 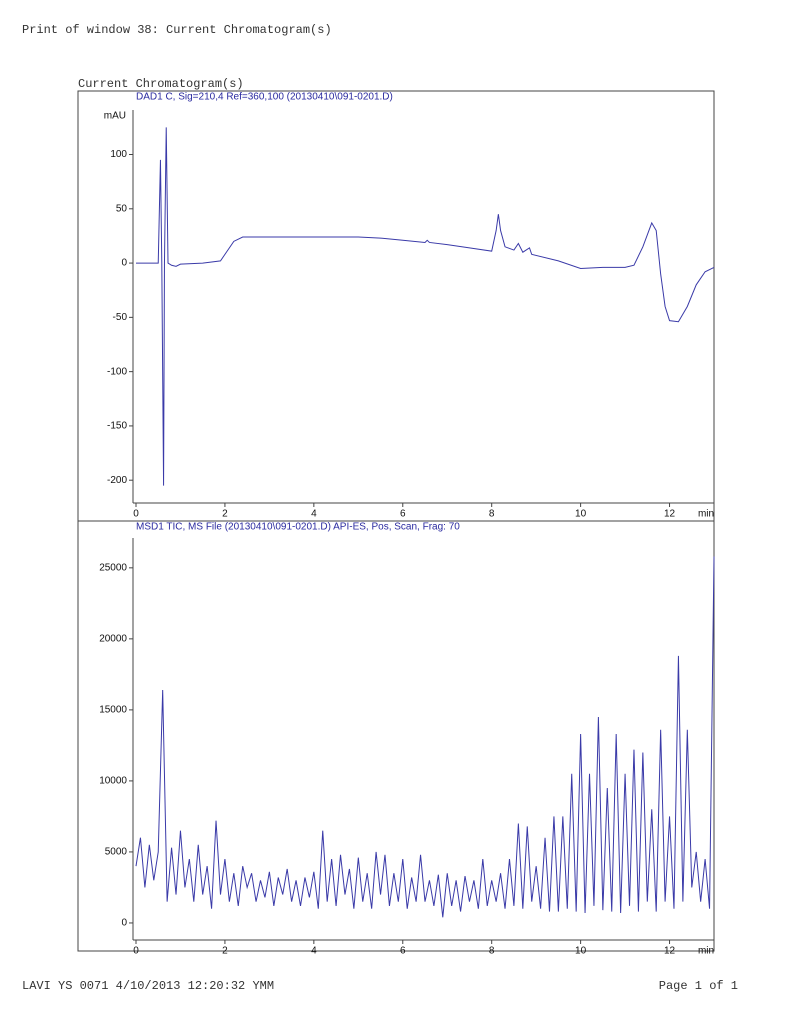 I want to click on footer-left: LAVI YS 0071 4/10/2013 12:20:32 YMM, so click(x=148, y=986).